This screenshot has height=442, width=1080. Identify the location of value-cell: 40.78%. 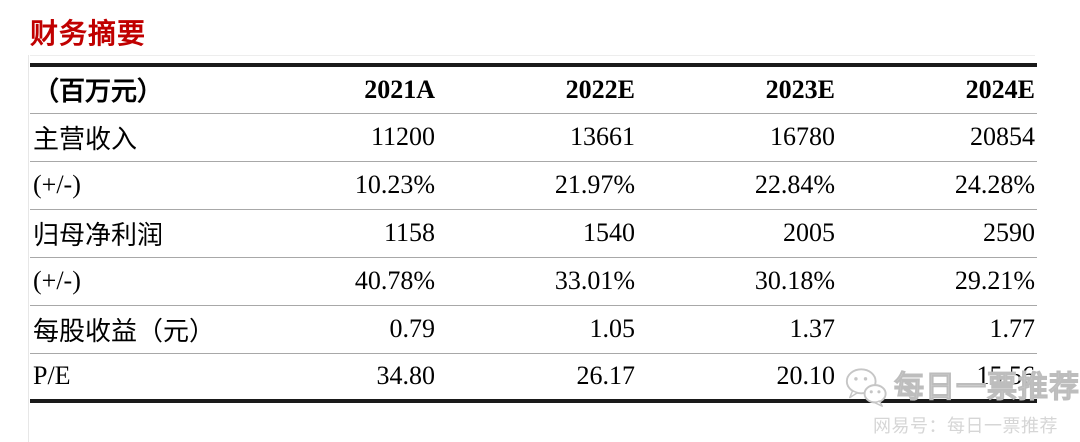
(394, 280).